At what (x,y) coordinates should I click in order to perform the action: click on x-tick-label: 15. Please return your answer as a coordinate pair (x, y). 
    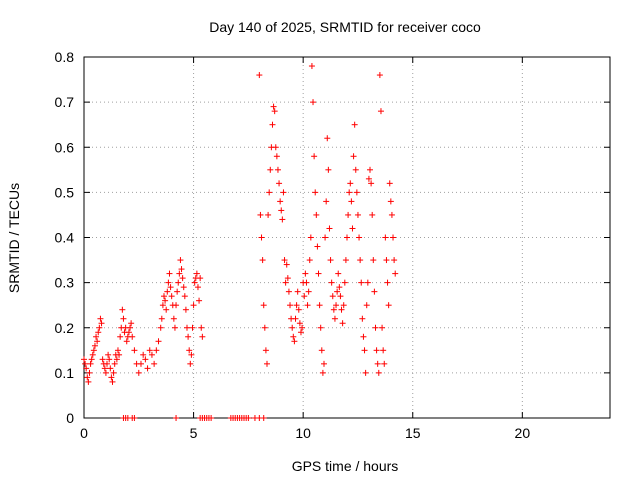
    Looking at the image, I should click on (413, 433).